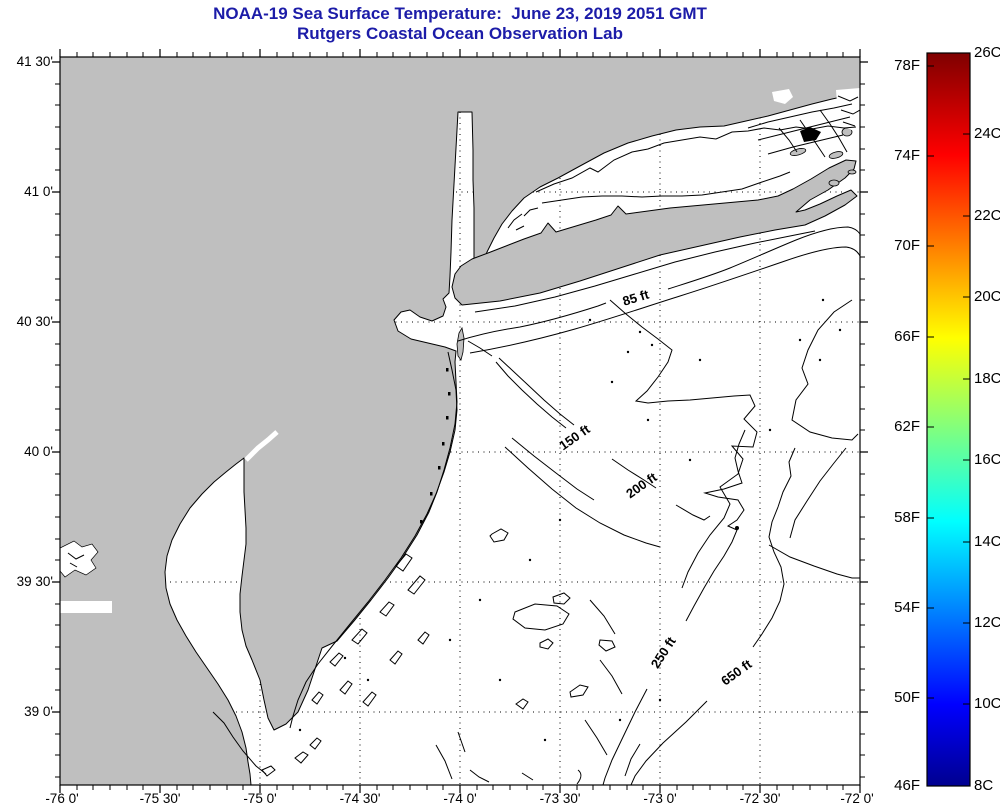  I want to click on shelf-edge-east, so click(814, 561).